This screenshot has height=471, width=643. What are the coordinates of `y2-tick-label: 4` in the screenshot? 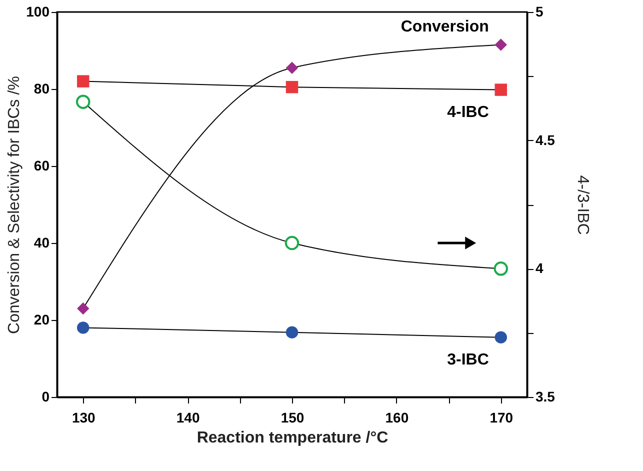 It's located at (540, 268).